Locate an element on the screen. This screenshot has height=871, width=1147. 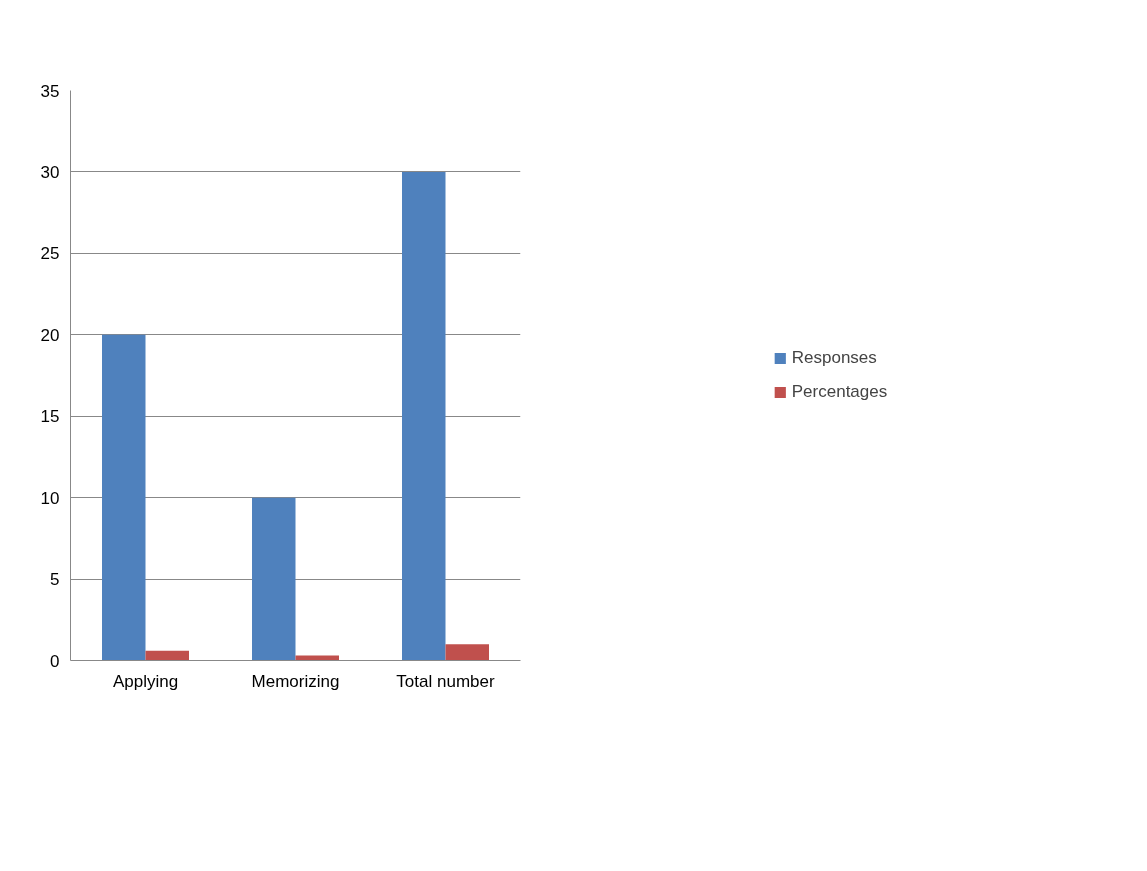
y-tick-label: 20 is located at coordinates (50, 335).